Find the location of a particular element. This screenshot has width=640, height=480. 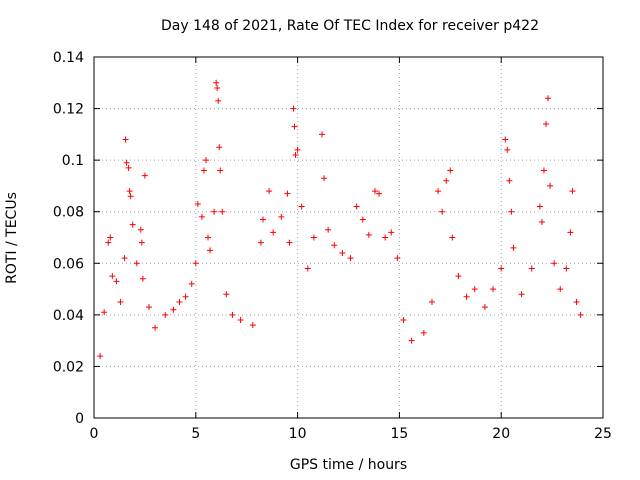

x-tick-label: 10 is located at coordinates (298, 434).